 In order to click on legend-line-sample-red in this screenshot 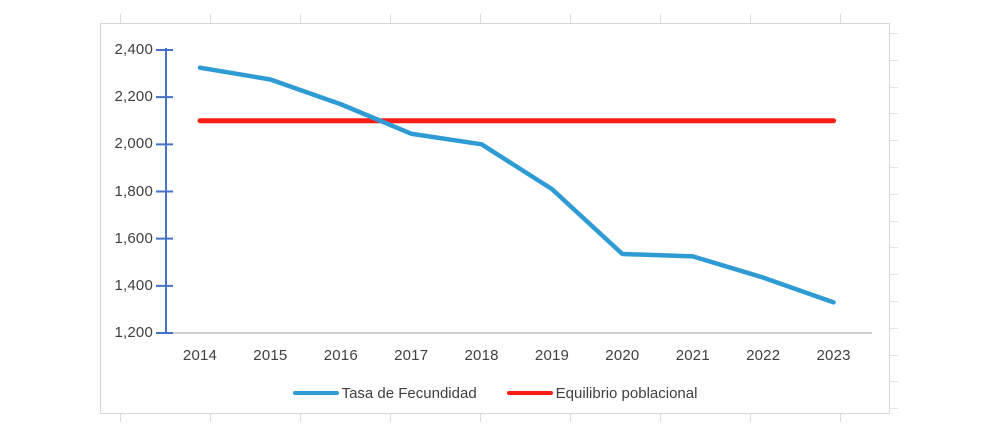, I will do `click(529, 393)`.